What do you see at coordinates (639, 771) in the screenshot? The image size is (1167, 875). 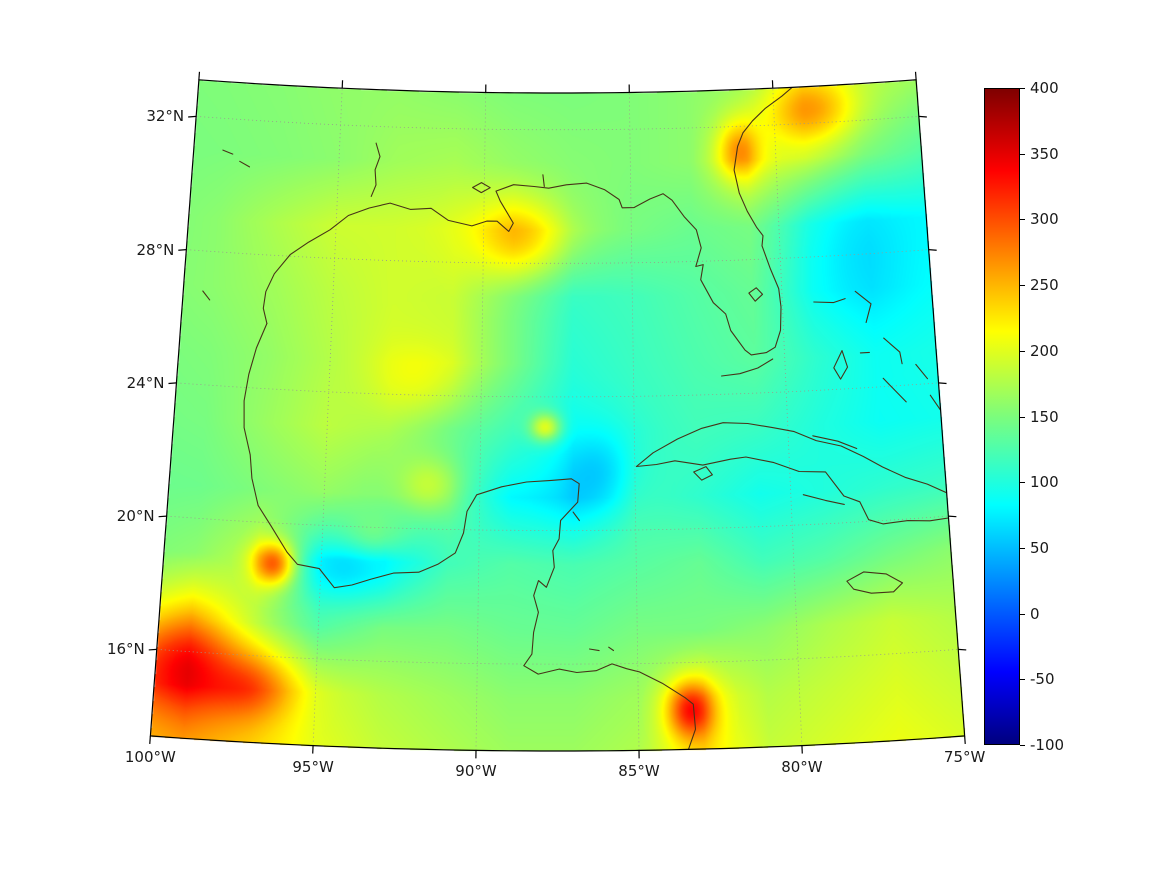 I see `lon-tick-label: 85°W` at bounding box center [639, 771].